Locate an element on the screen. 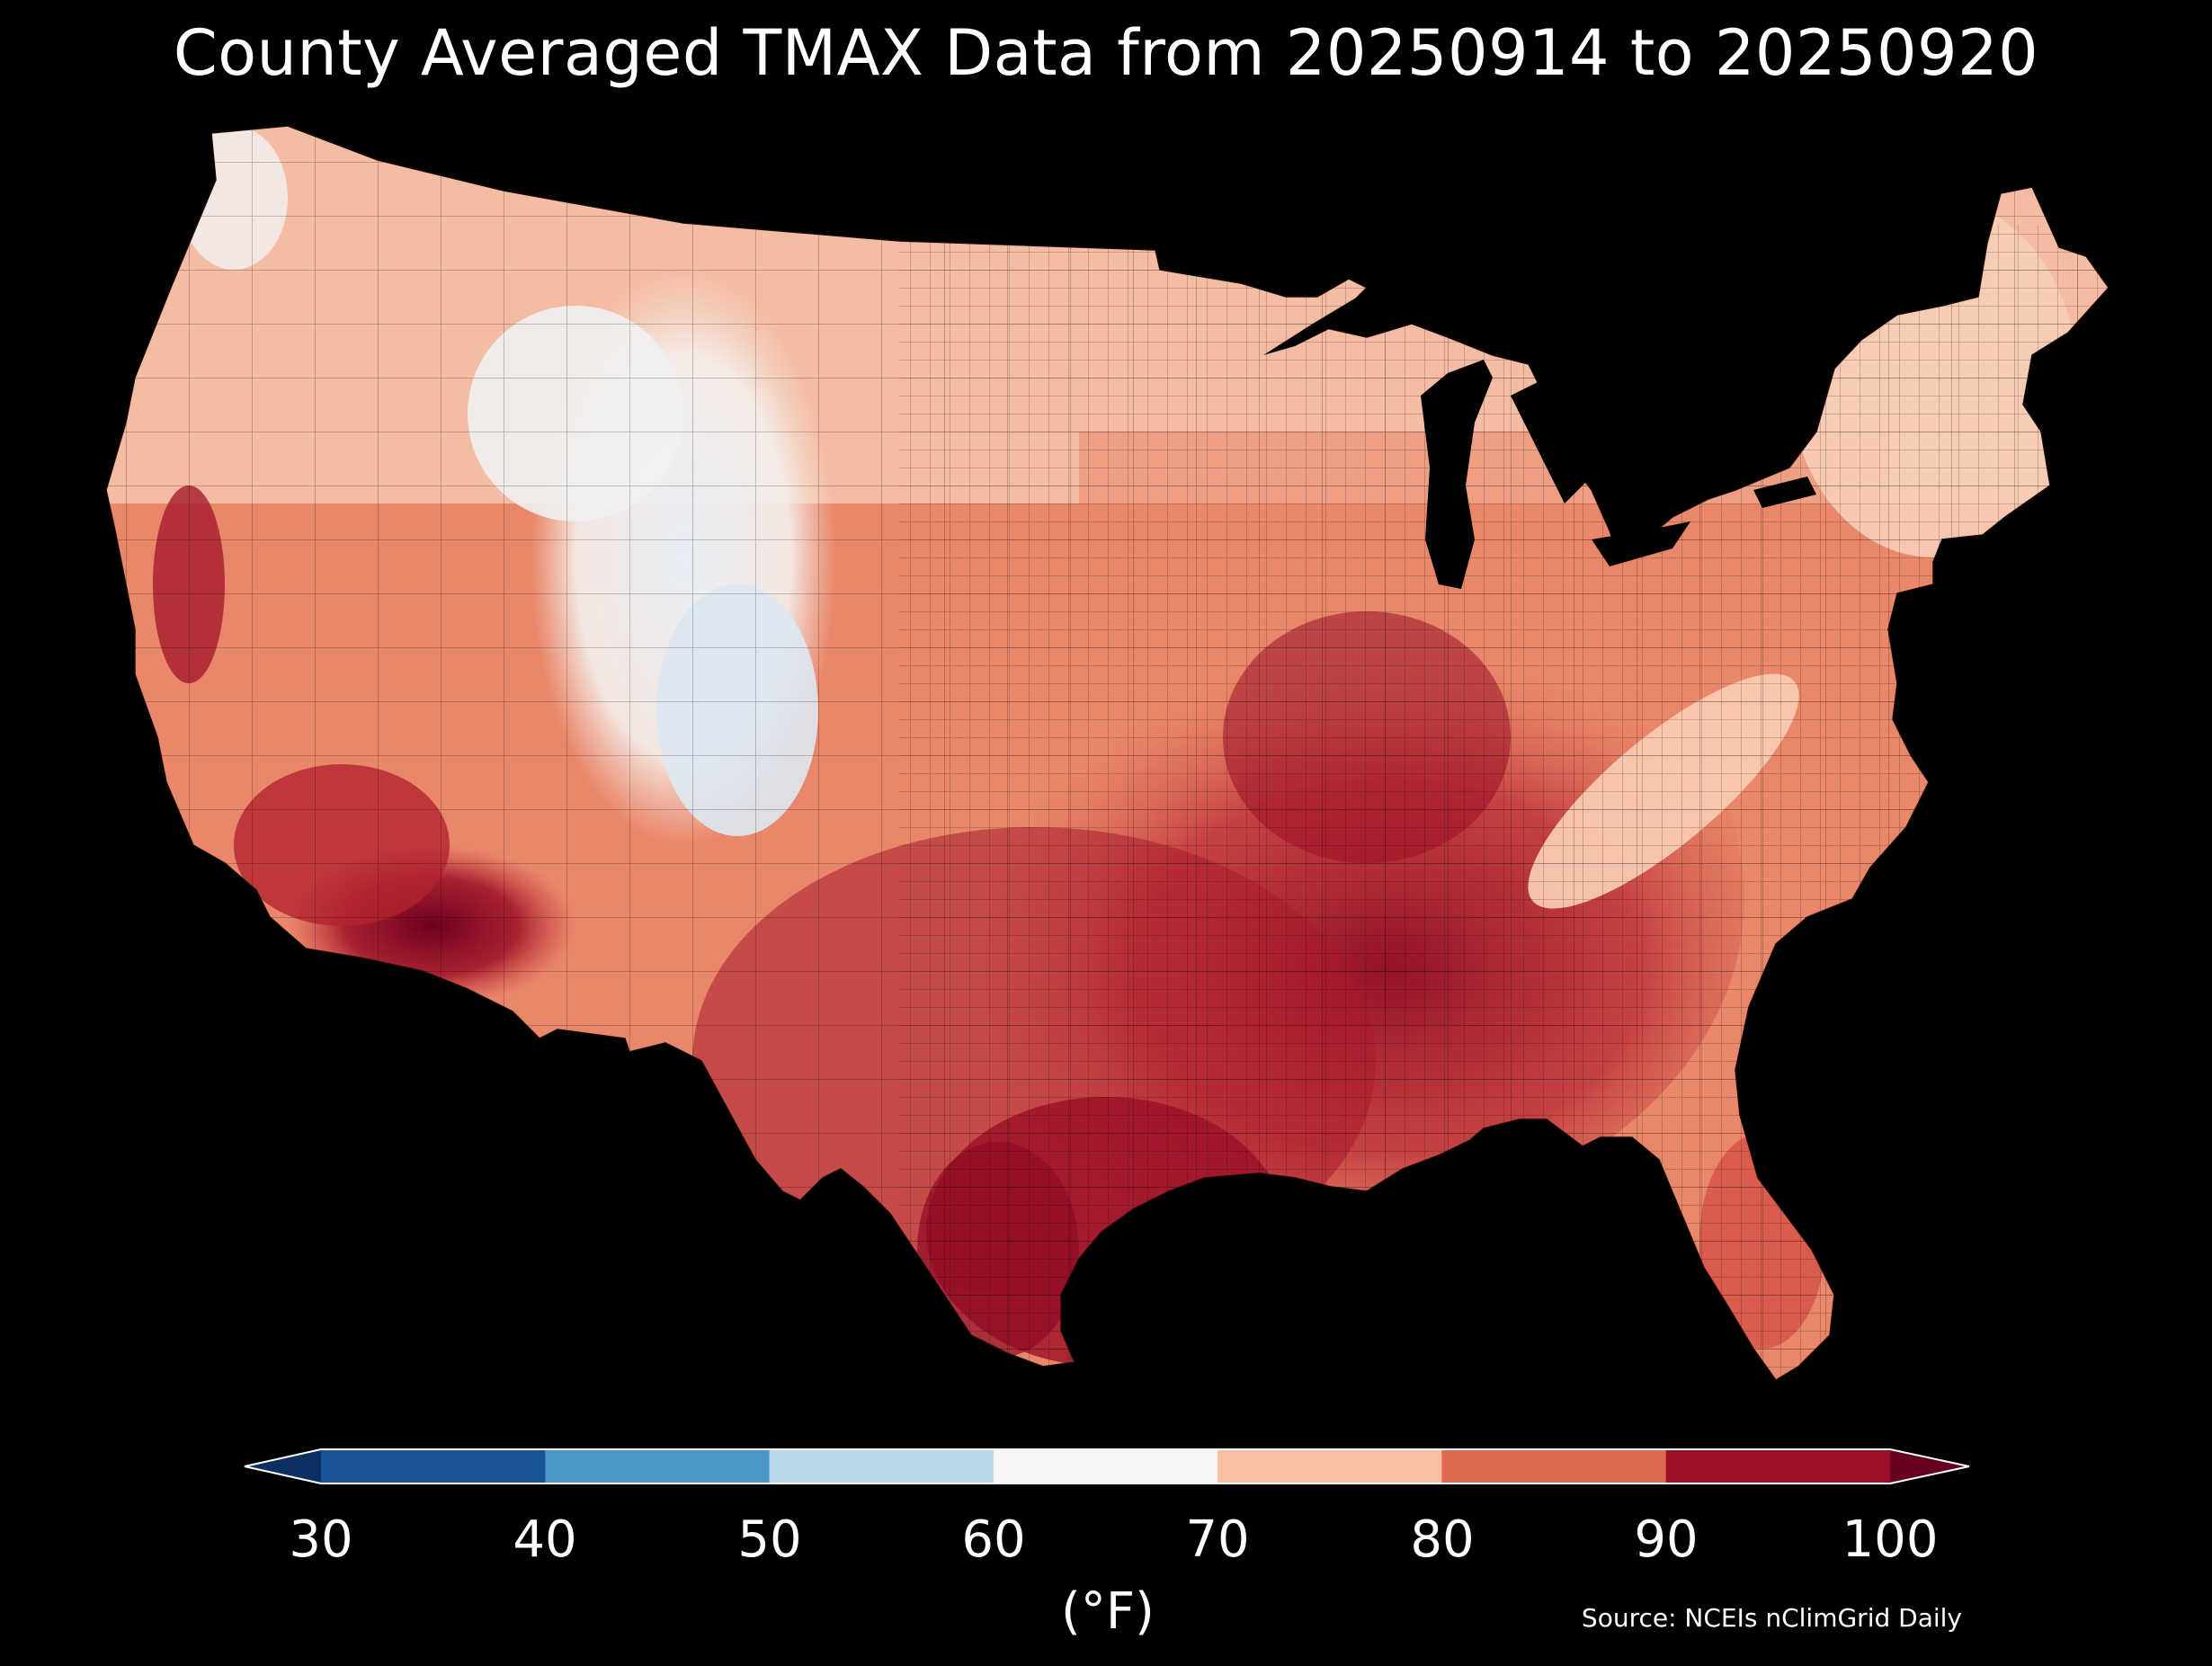 The image size is (2212, 1666). tick-label: 50 is located at coordinates (769, 1540).